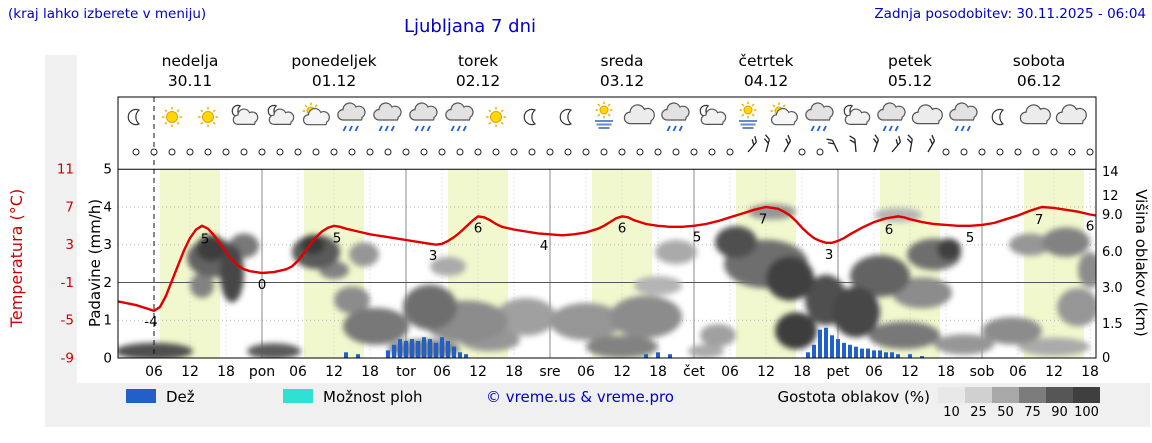 The width and height of the screenshot is (1152, 443). What do you see at coordinates (190, 61) in the screenshot?
I see `svg-text: nedelja` at bounding box center [190, 61].